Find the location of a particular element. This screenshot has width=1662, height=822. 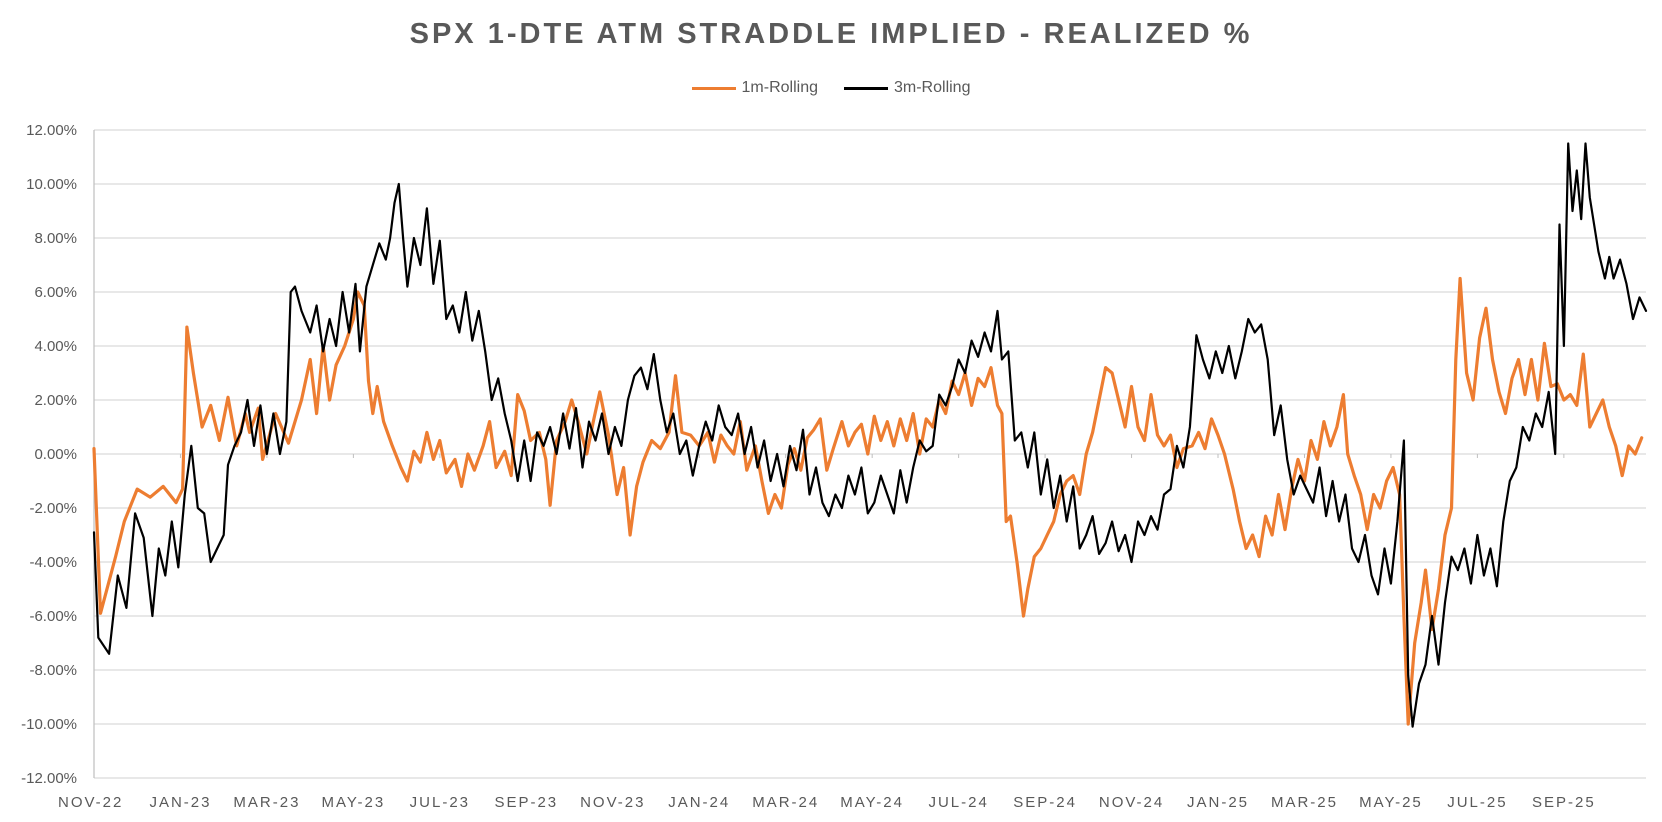

x-tick-label: MAY-24 is located at coordinates (872, 802).